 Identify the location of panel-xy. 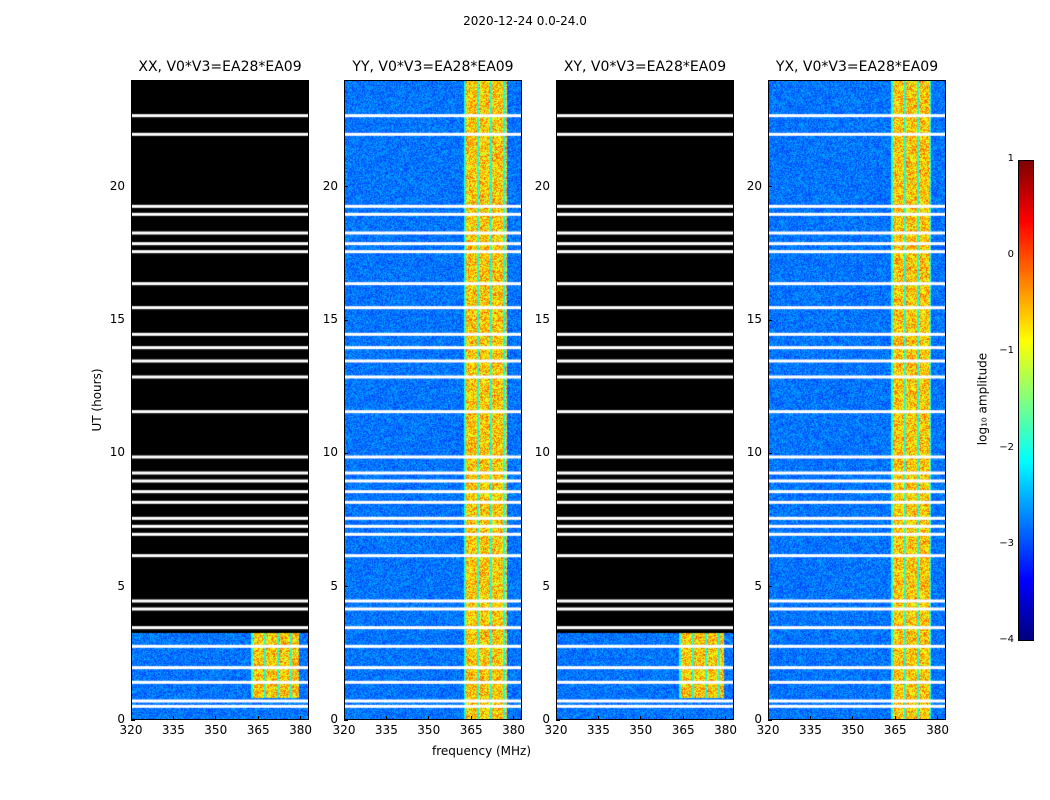
(645, 400).